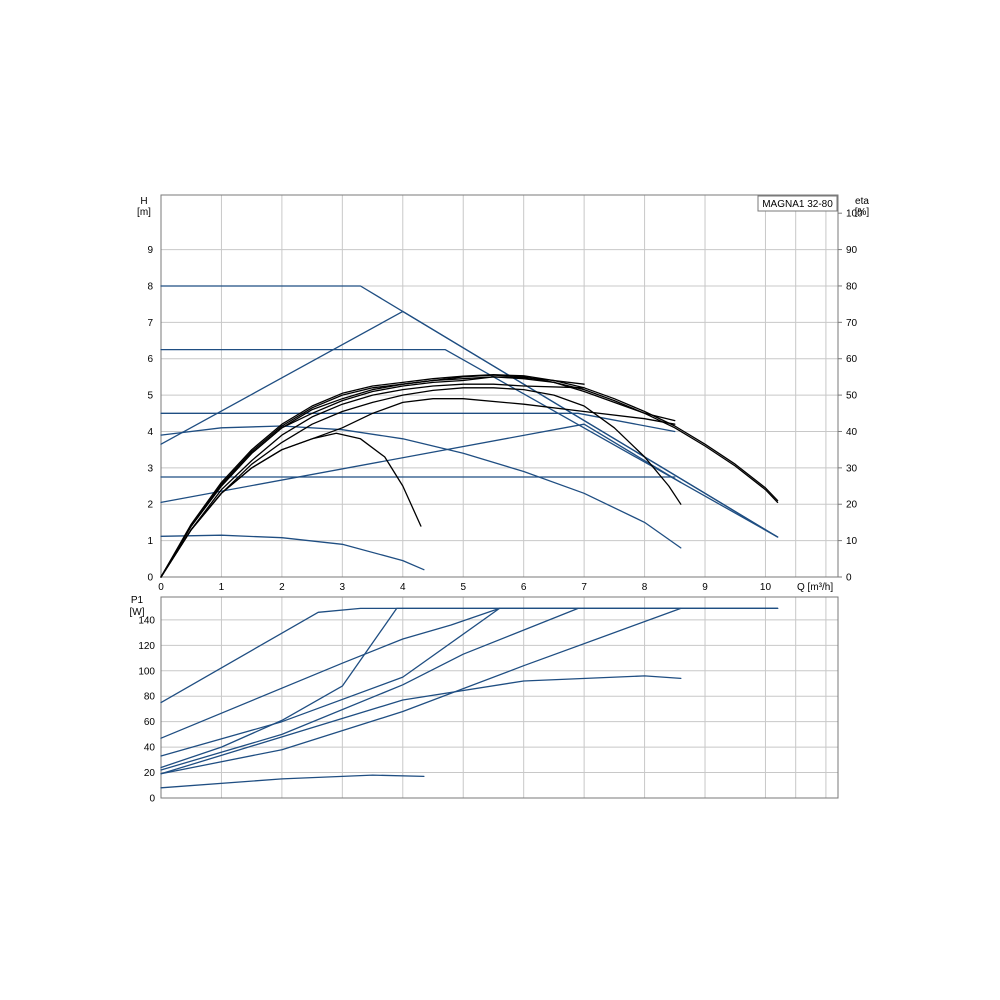 The image size is (1000, 1000). I want to click on y2-axis-unit-eta: [%], so click(862, 212).